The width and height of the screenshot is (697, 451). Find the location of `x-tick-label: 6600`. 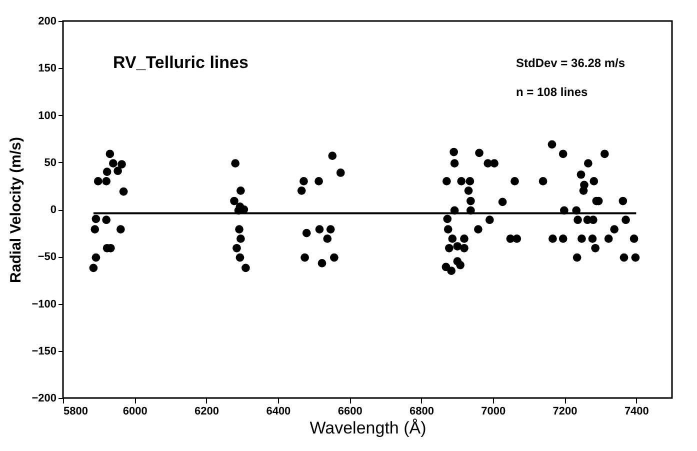

x-tick-label: 6600 is located at coordinates (350, 412).